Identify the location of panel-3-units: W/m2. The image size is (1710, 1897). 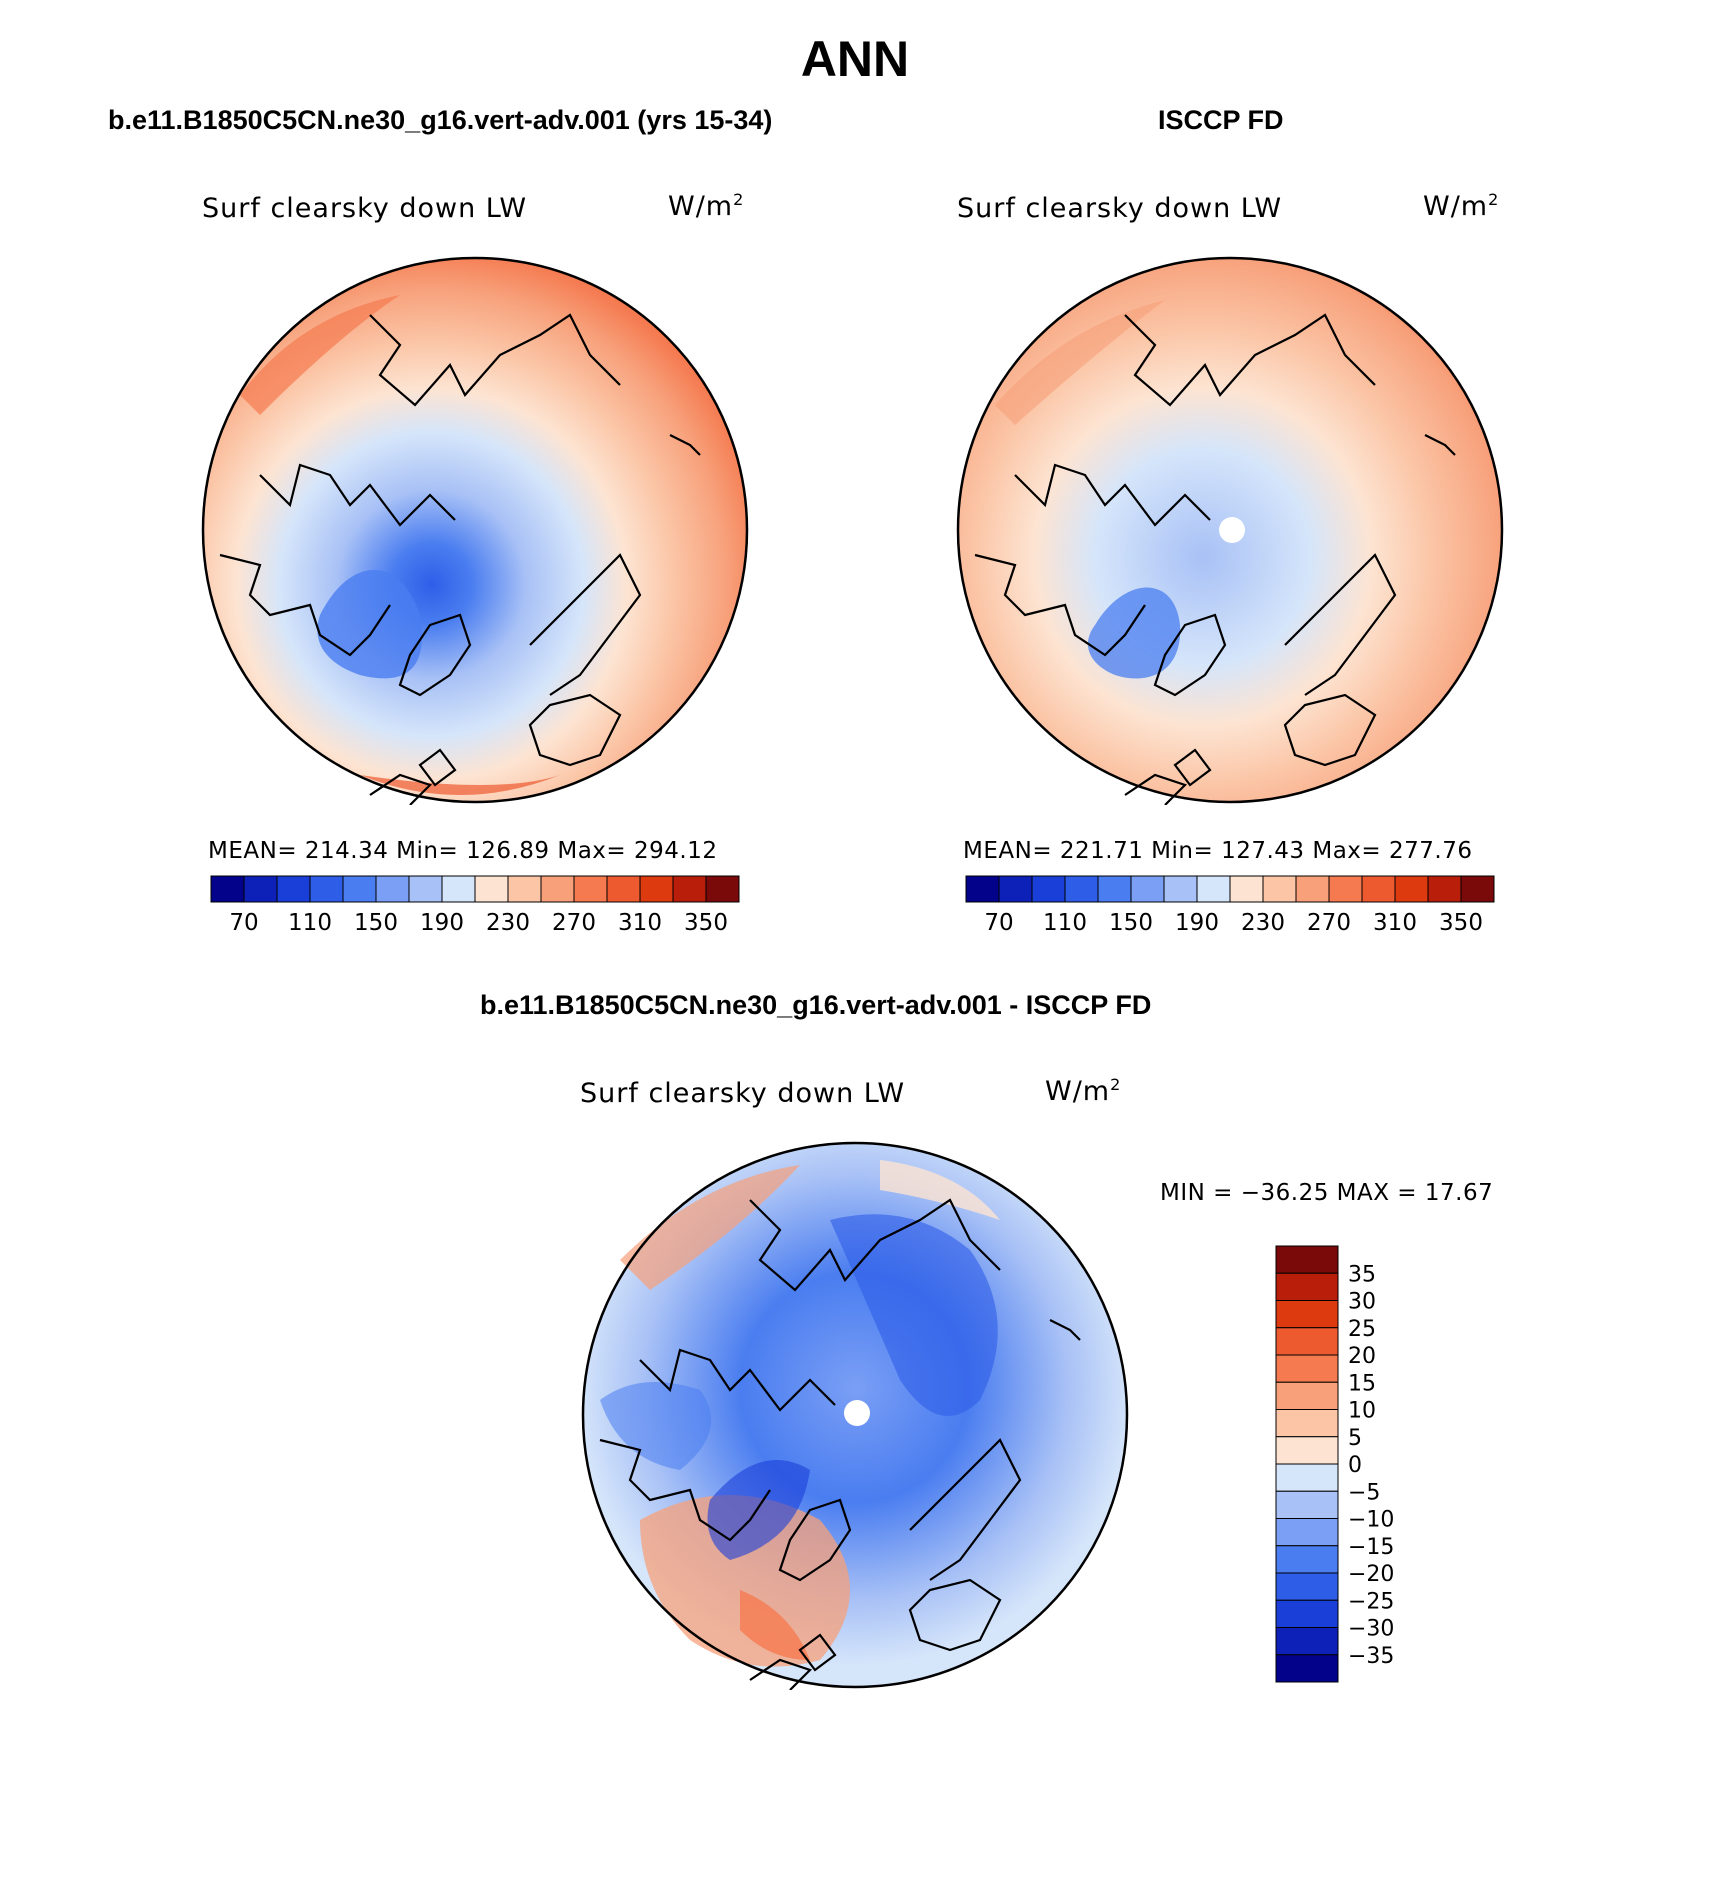
(1083, 1091).